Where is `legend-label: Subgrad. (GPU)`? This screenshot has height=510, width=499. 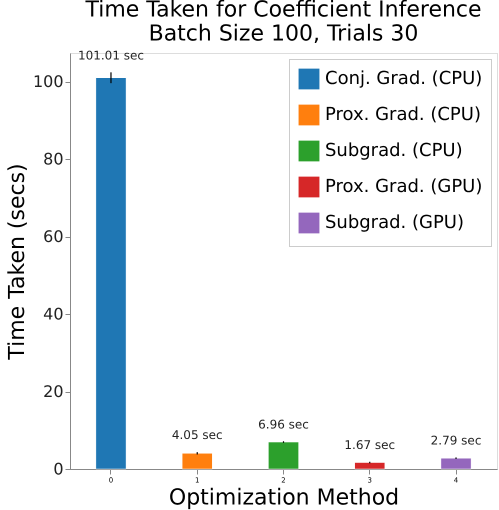 legend-label: Subgrad. (GPU) is located at coordinates (394, 222).